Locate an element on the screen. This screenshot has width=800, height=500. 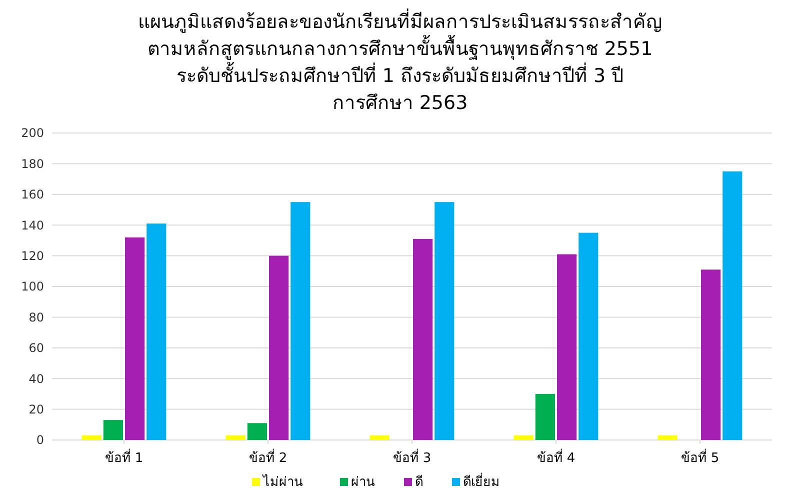
y-tick-label: 140 is located at coordinates (32, 225).